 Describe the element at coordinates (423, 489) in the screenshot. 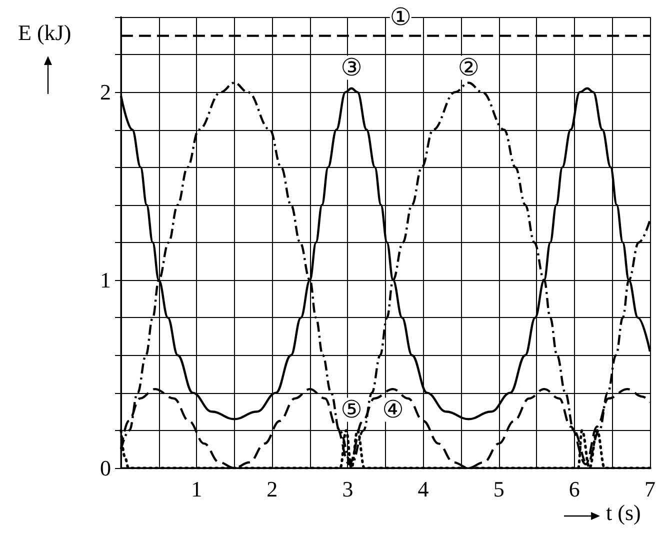

I see `x-tick-label: 4` at that location.